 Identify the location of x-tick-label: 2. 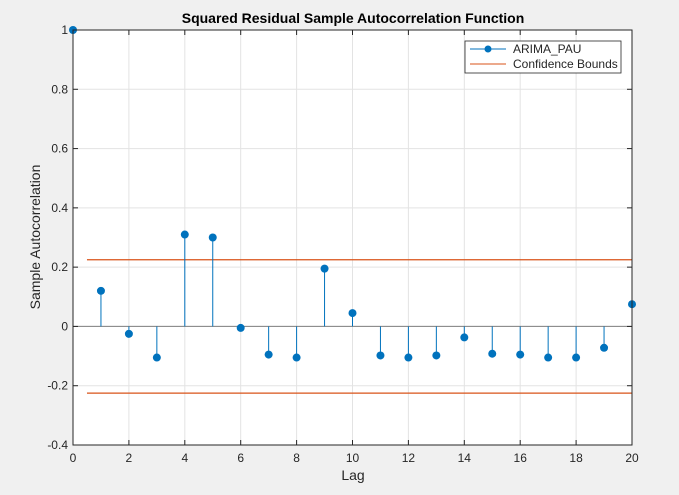
(129, 458).